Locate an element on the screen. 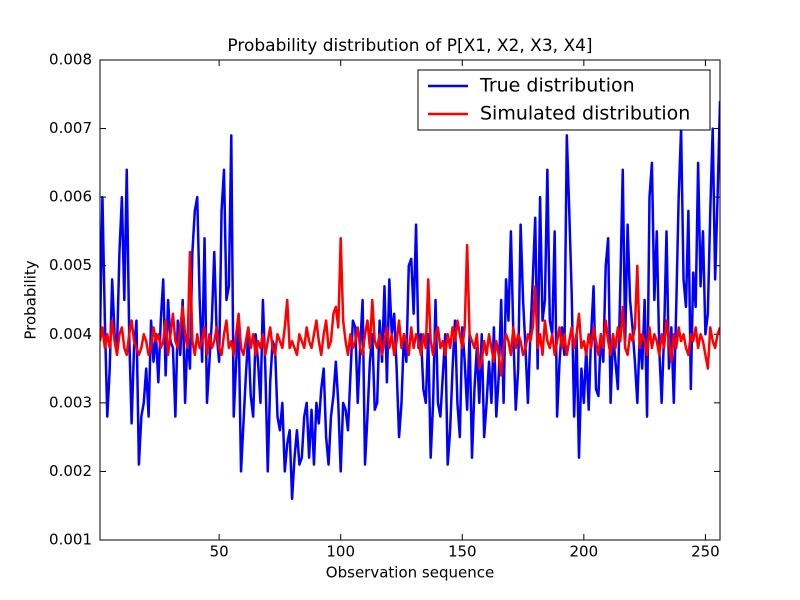 The width and height of the screenshot is (800, 600). legend-box is located at coordinates (564, 100).